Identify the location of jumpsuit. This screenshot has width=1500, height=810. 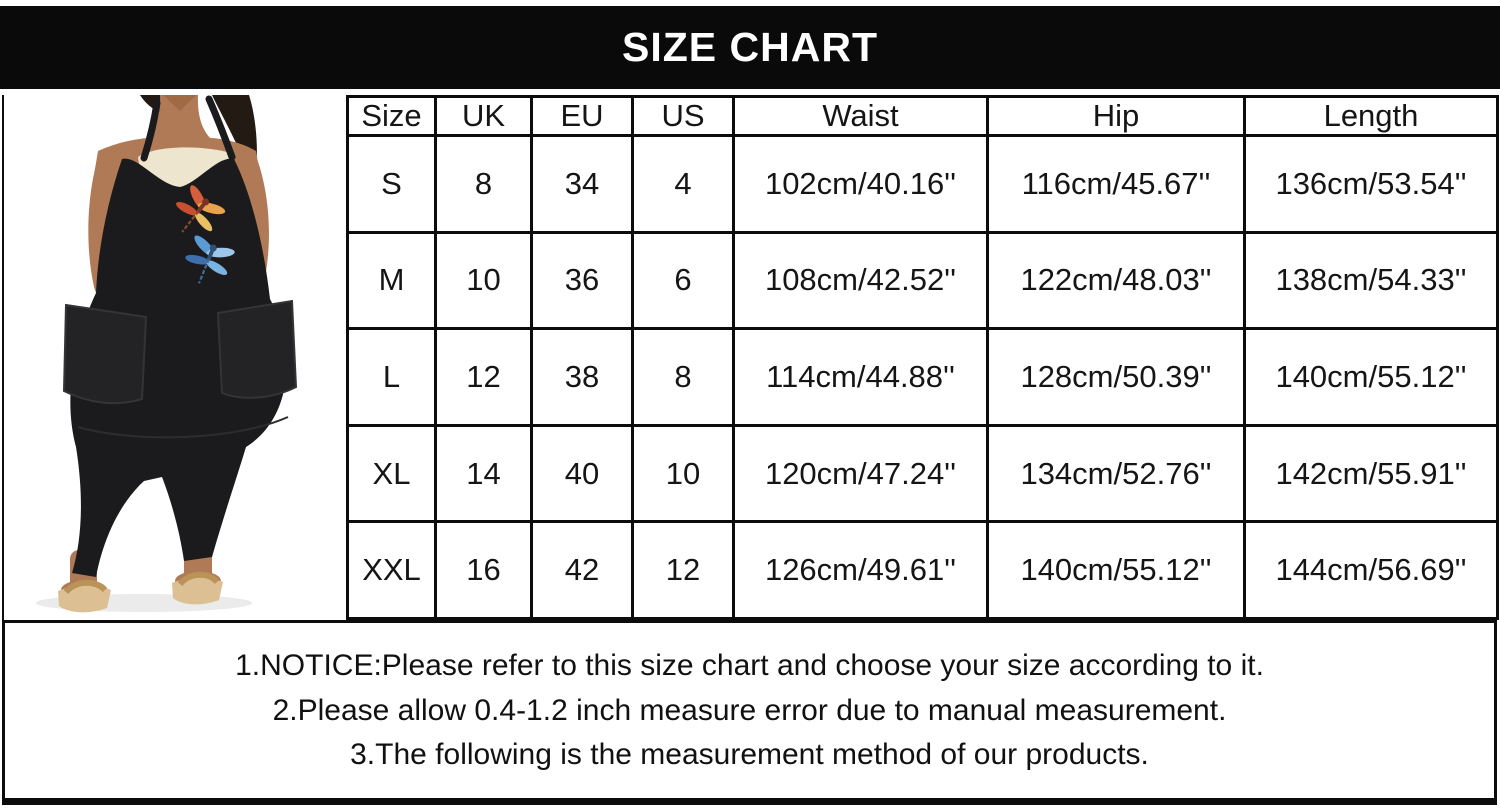
(178, 368).